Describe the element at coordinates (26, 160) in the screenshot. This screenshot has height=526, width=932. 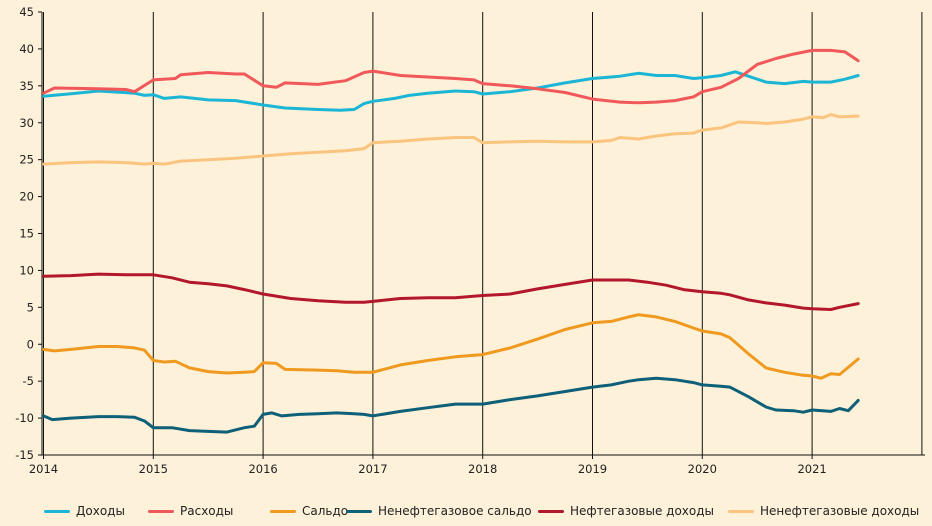
I see `y-tick-label: 25` at that location.